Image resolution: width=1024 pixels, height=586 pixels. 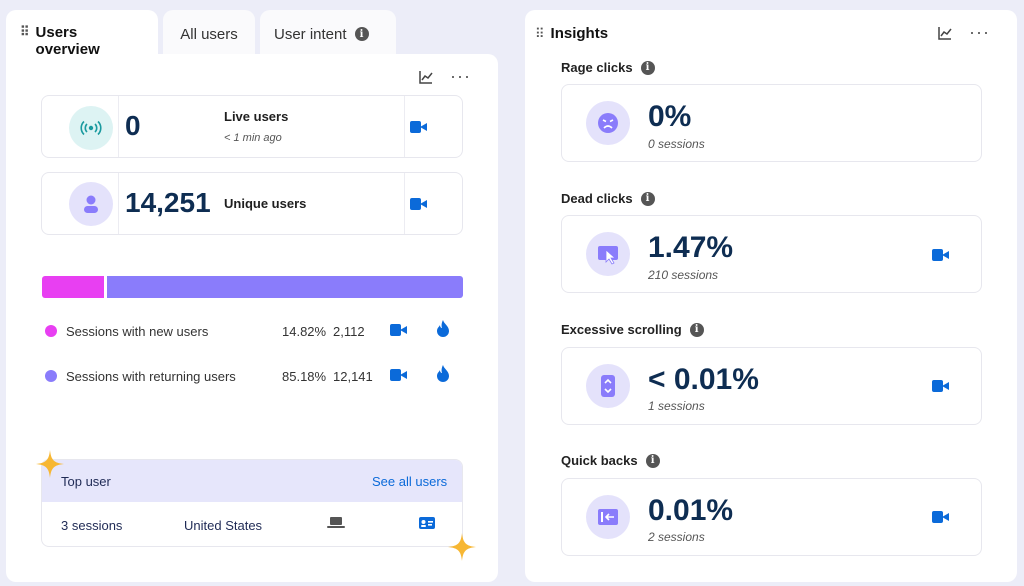 I want to click on insights-title: Insights, so click(x=579, y=33).